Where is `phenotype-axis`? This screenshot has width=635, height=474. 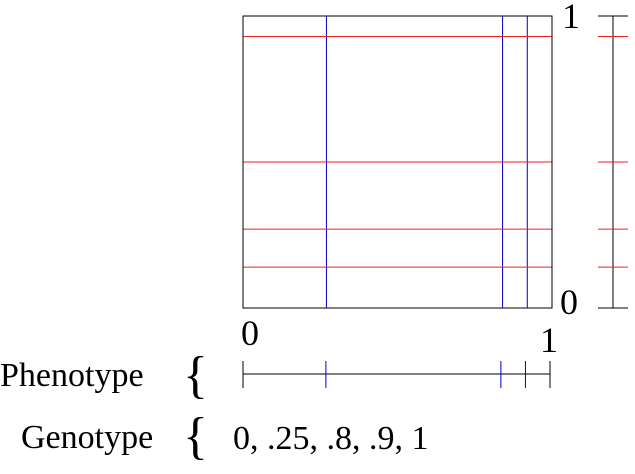
phenotype-axis is located at coordinates (396, 374).